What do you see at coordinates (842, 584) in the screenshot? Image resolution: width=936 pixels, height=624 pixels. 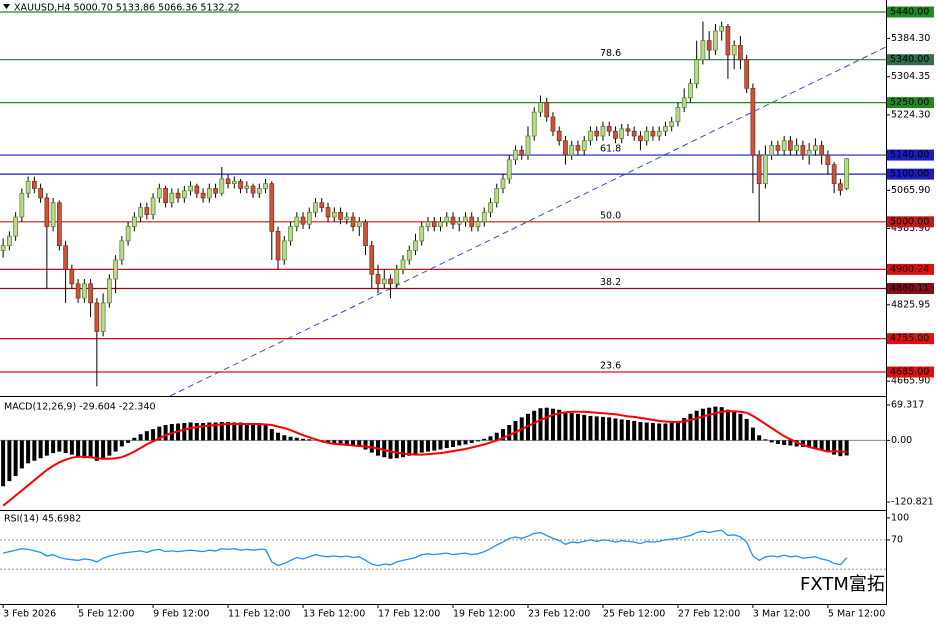 I see `watermark: FXTM富拓` at bounding box center [842, 584].